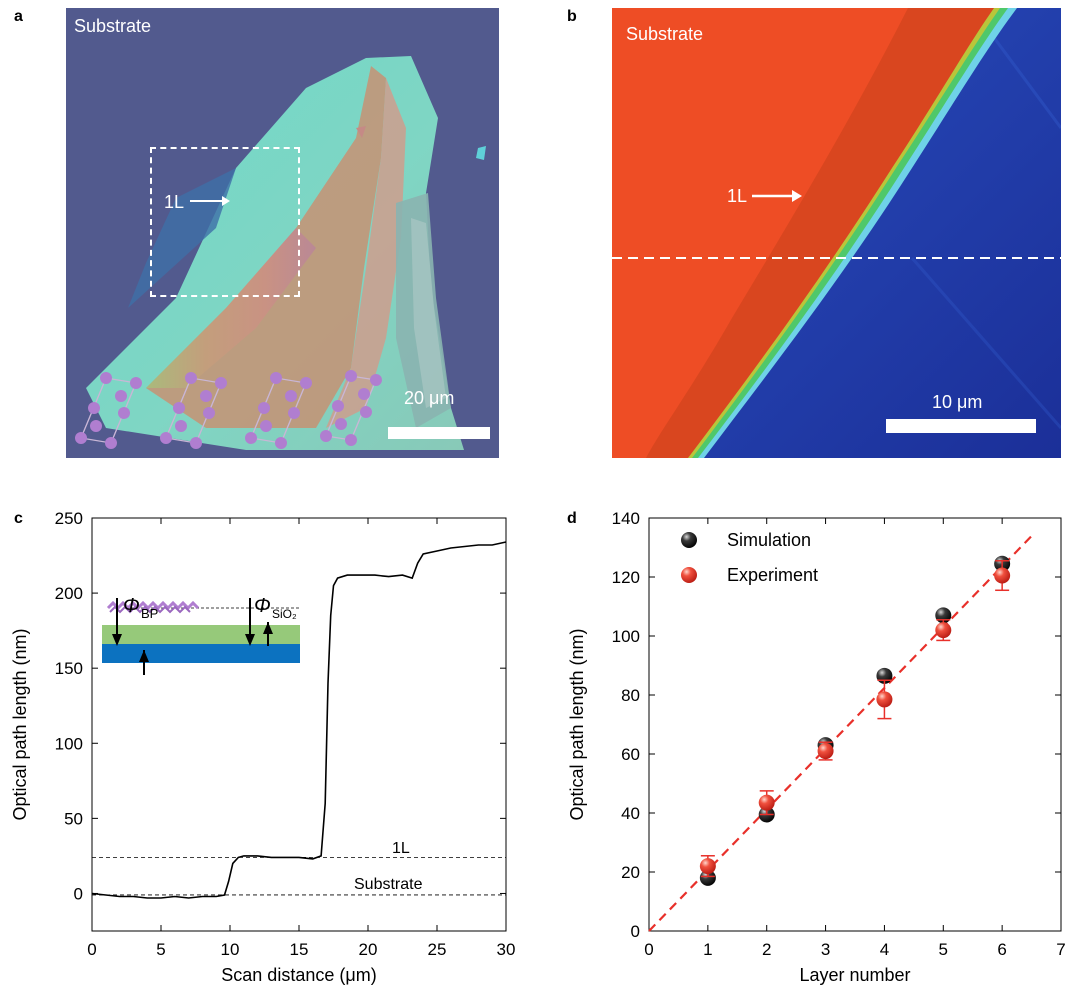  I want to click on phi-sio2-symbol: Φ, so click(262, 606).